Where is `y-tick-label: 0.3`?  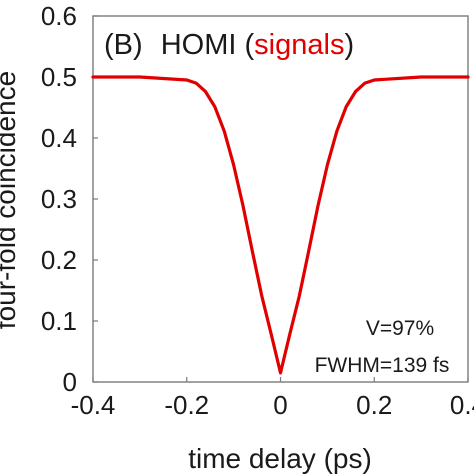 y-tick-label: 0.3 is located at coordinates (59, 199).